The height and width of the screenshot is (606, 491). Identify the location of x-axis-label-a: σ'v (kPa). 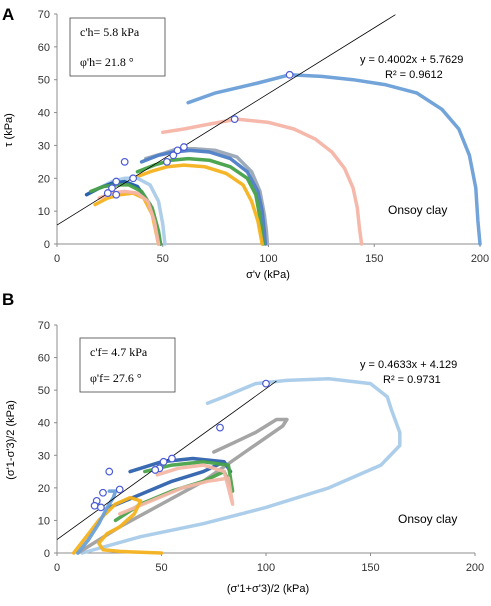
(268, 275).